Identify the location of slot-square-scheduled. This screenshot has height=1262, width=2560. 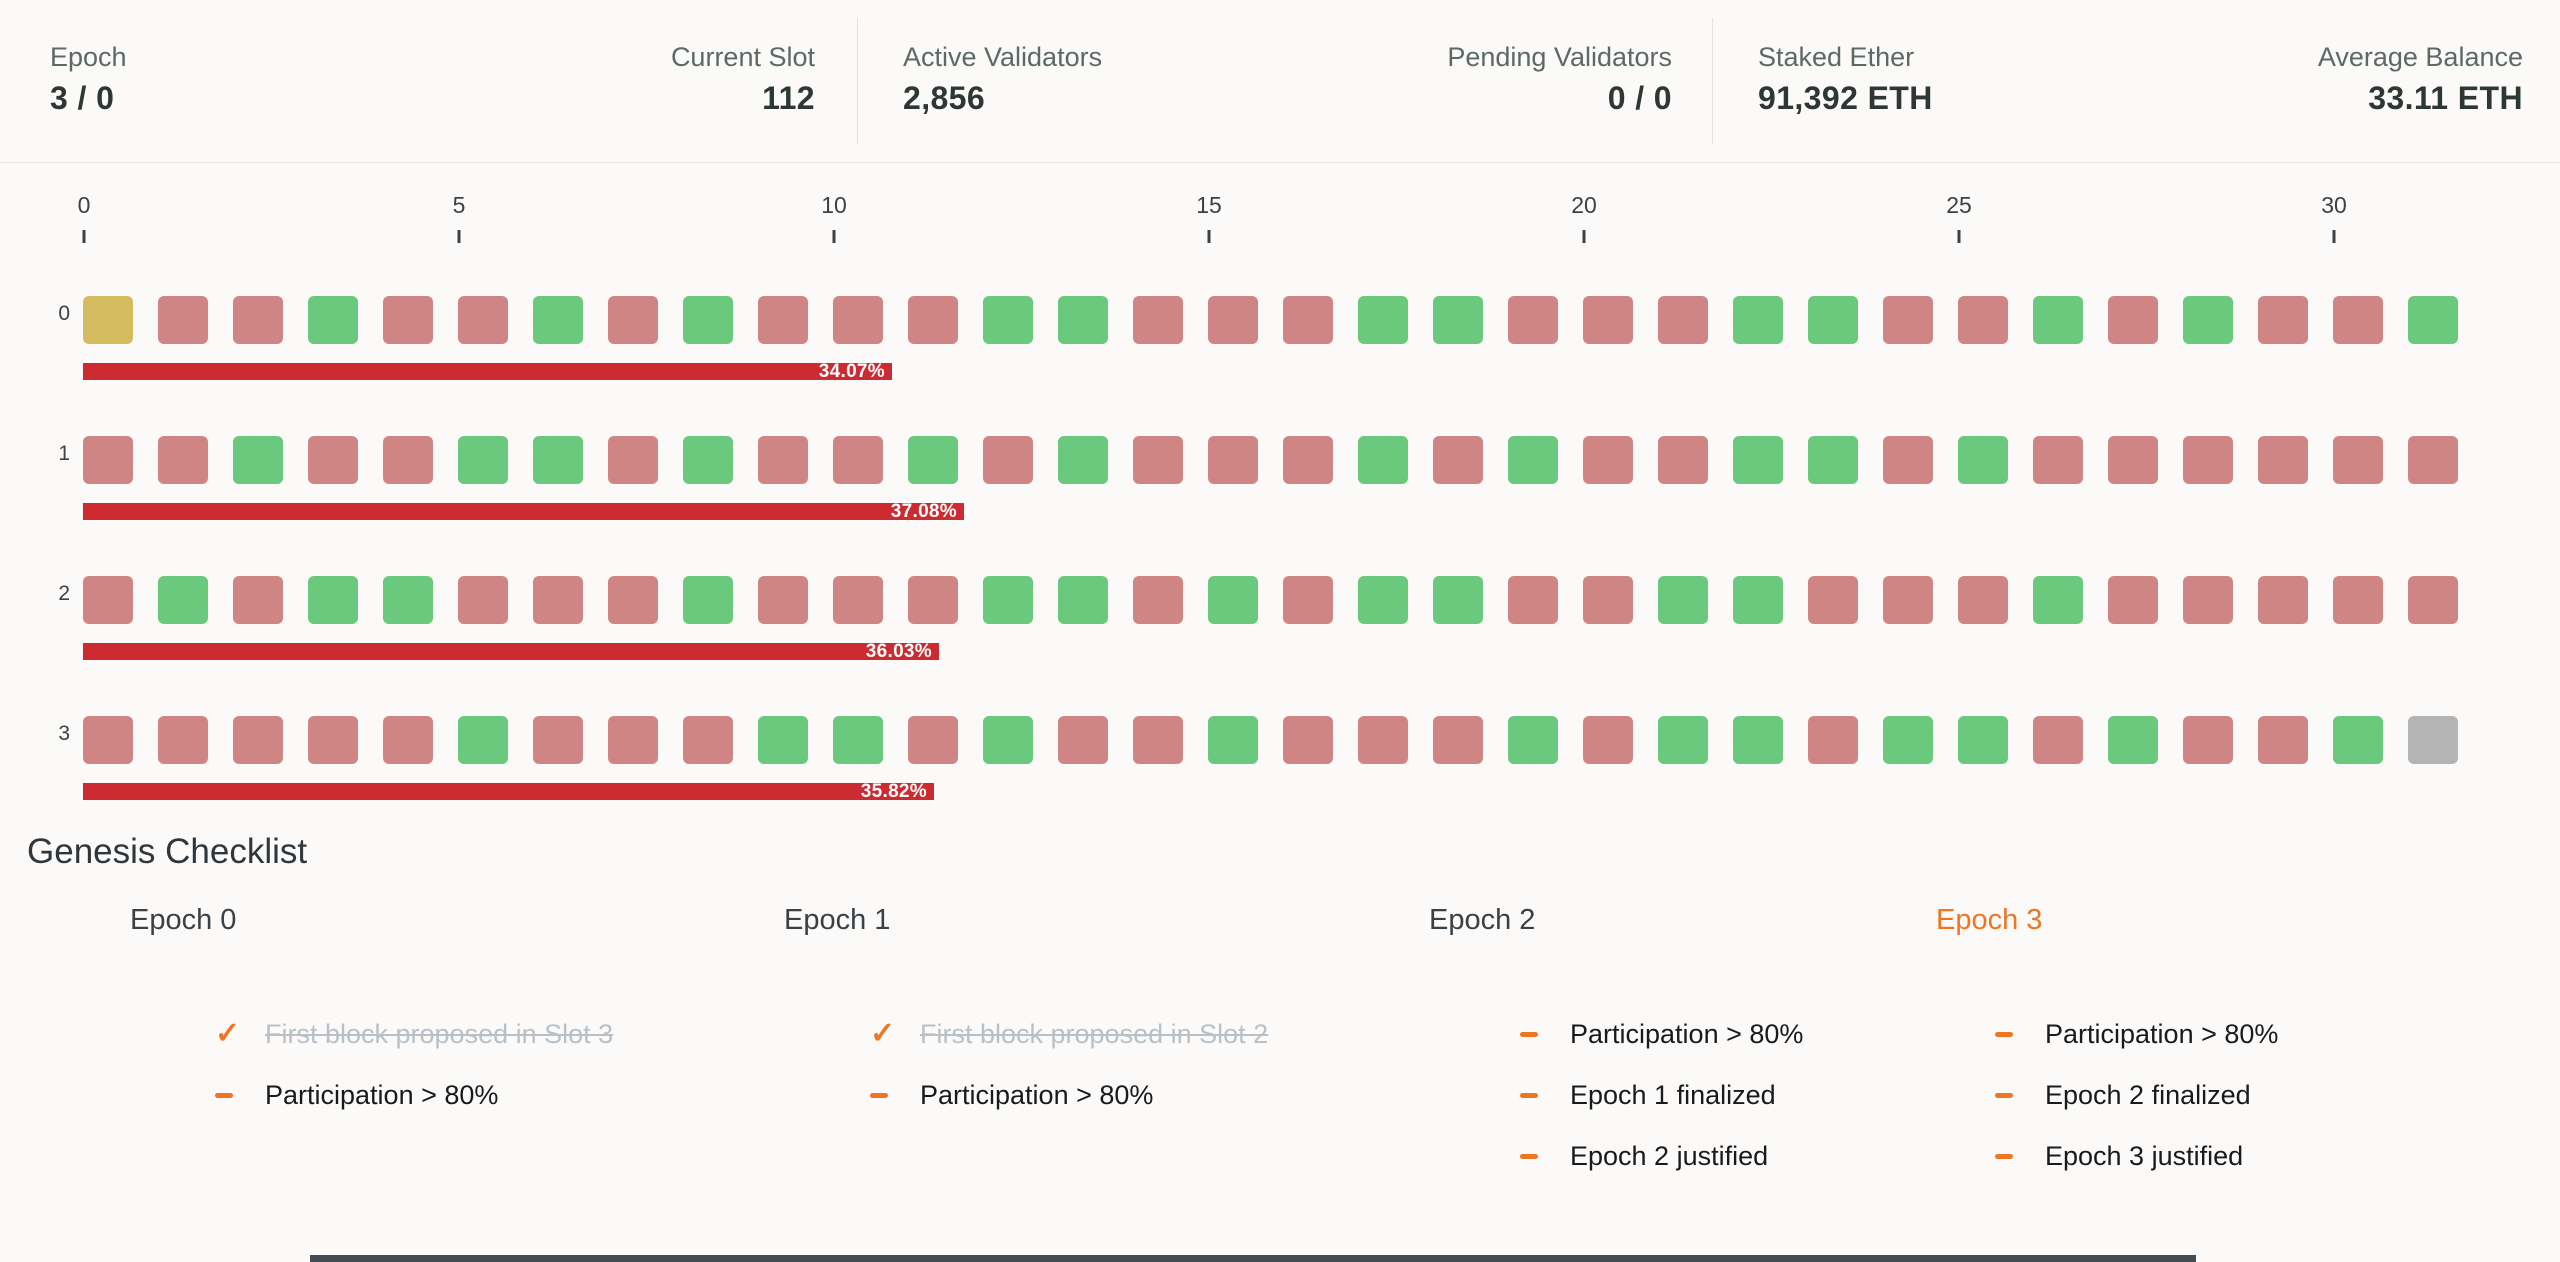
(2433, 740).